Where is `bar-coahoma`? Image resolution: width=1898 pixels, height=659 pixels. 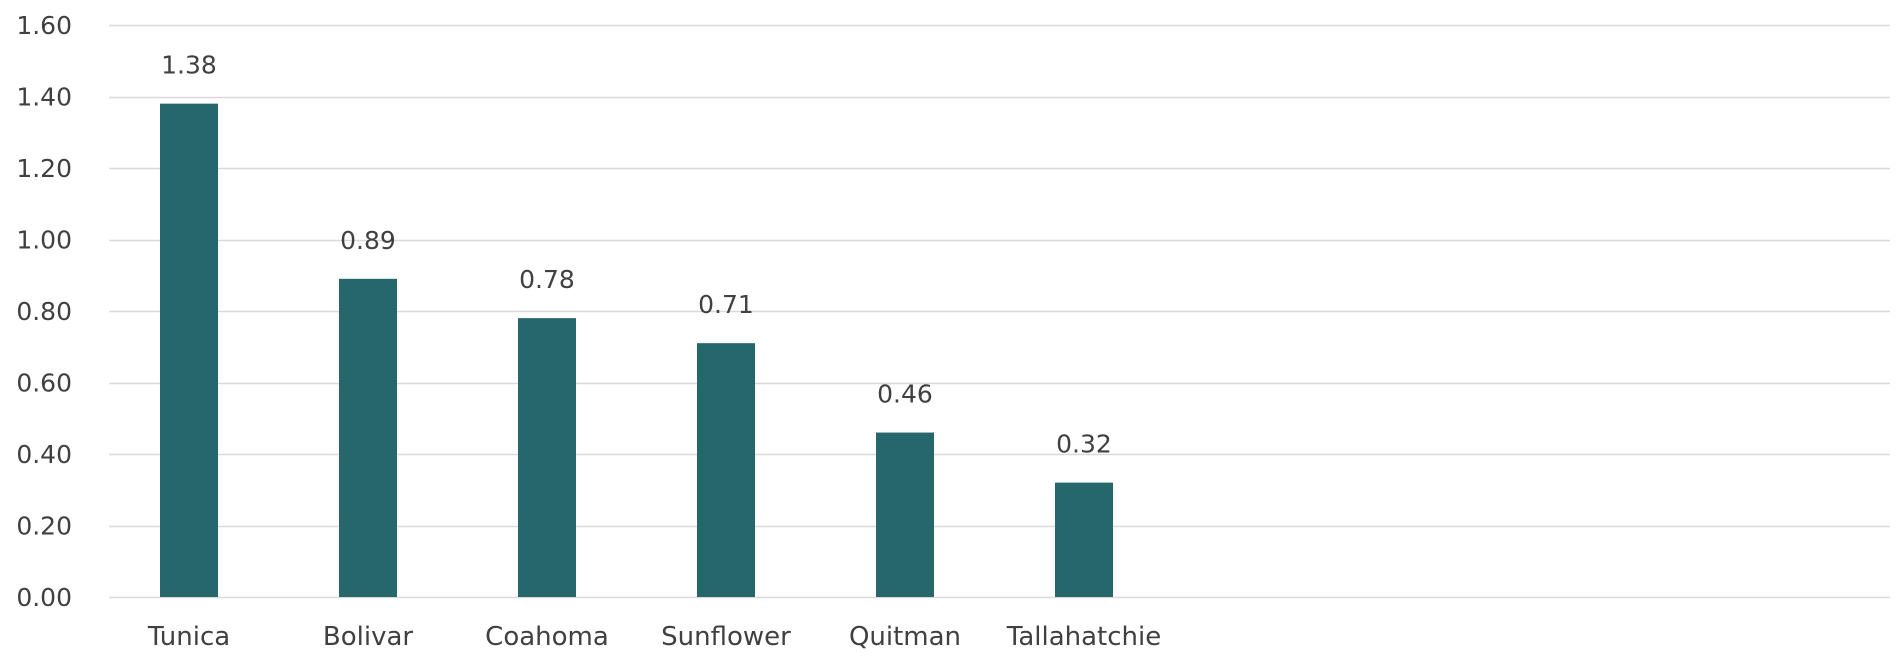
bar-coahoma is located at coordinates (547, 457).